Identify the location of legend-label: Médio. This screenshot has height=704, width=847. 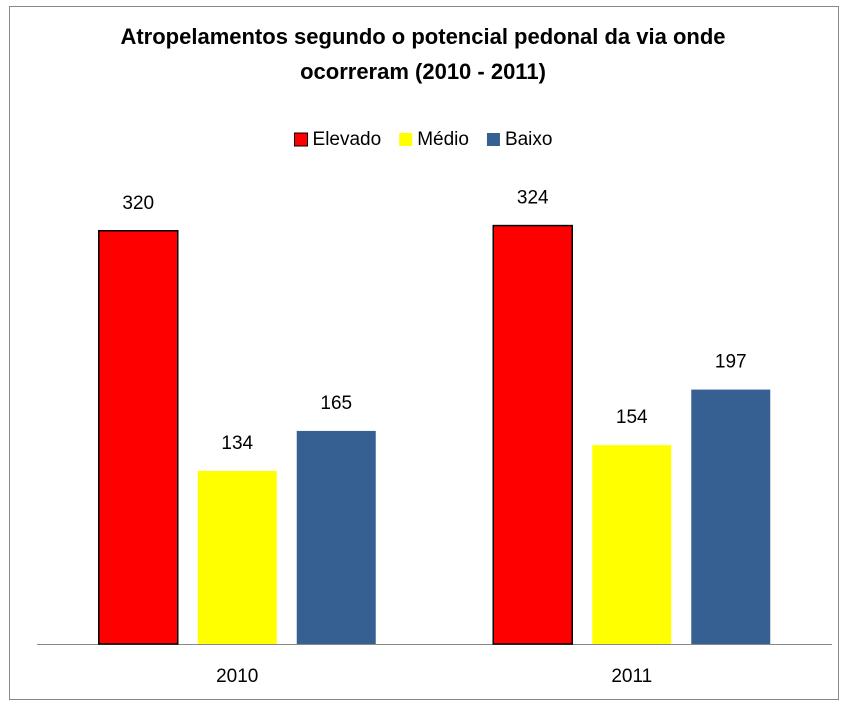
(443, 139).